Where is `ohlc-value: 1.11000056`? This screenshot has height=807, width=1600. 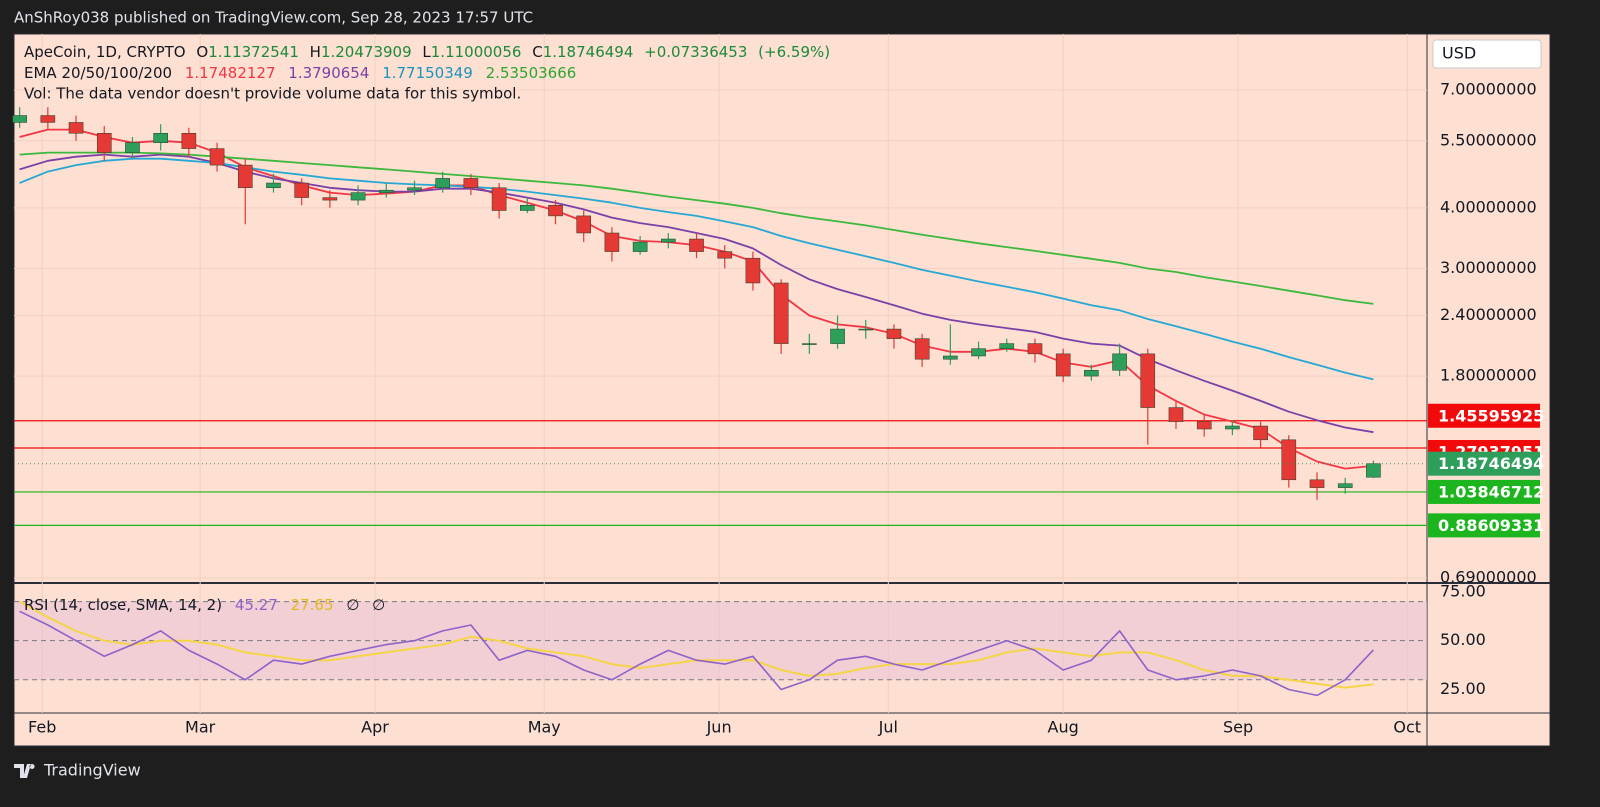 ohlc-value: 1.11000056 is located at coordinates (476, 52).